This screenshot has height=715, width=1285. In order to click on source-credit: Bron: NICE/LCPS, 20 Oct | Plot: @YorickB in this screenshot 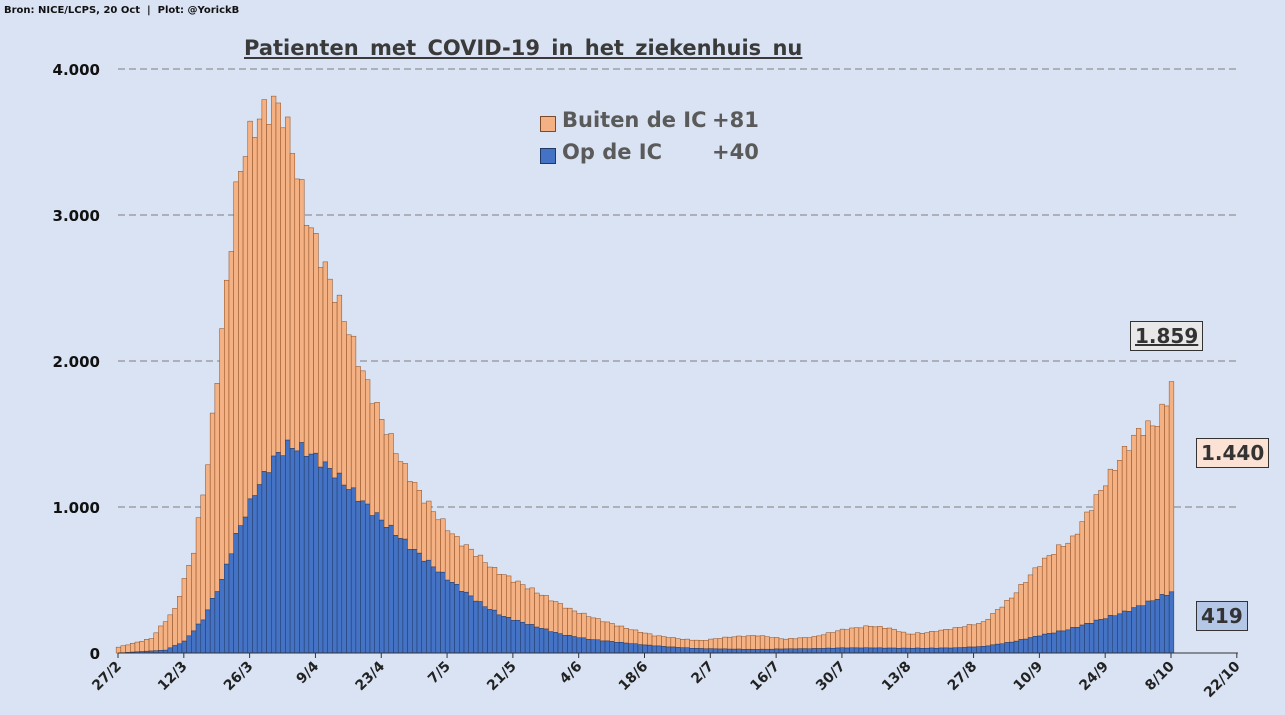, I will do `click(122, 10)`.